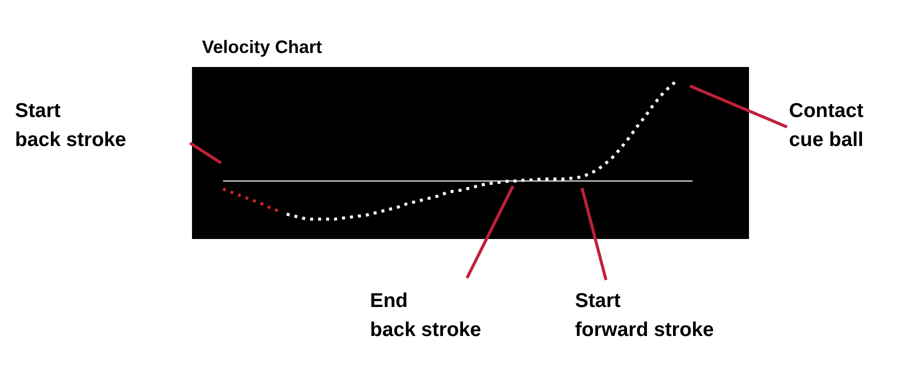 This screenshot has height=371, width=900. What do you see at coordinates (826, 125) in the screenshot?
I see `text: Contact cue ball` at bounding box center [826, 125].